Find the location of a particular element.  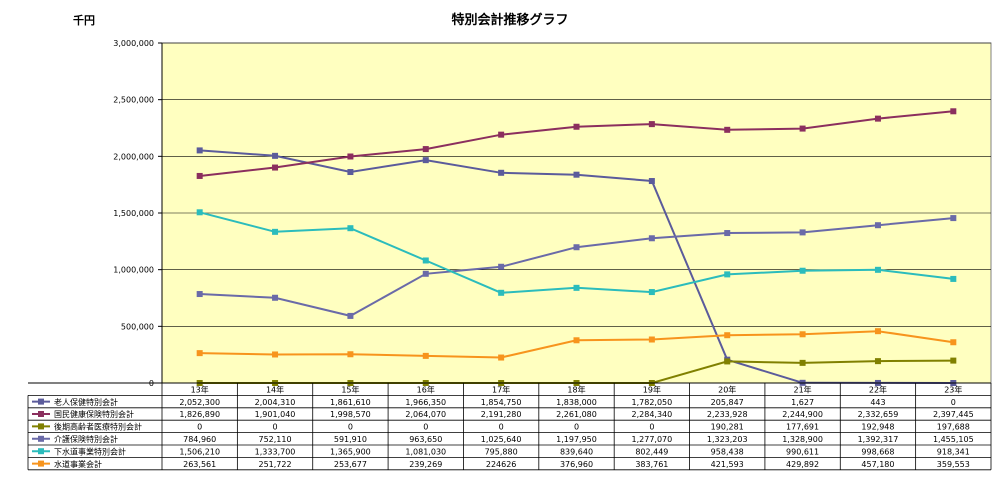

data-label: 591,910 is located at coordinates (350, 439).